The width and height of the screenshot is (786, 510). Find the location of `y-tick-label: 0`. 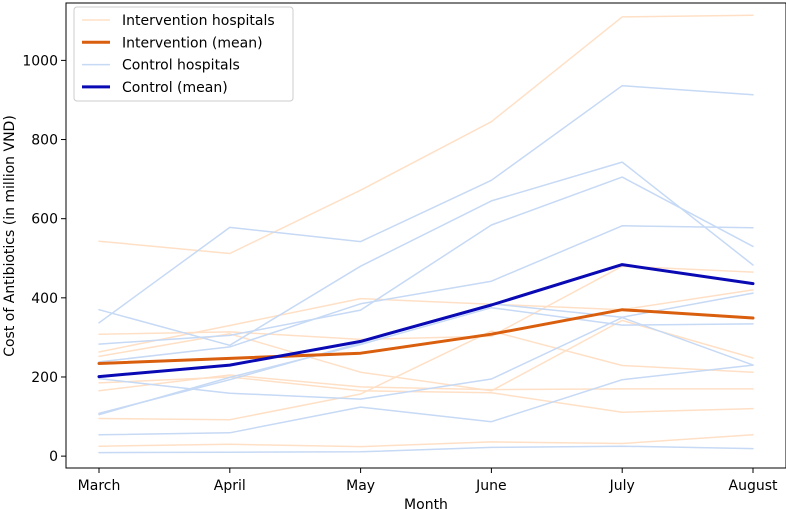

y-tick-label: 0 is located at coordinates (53, 457).